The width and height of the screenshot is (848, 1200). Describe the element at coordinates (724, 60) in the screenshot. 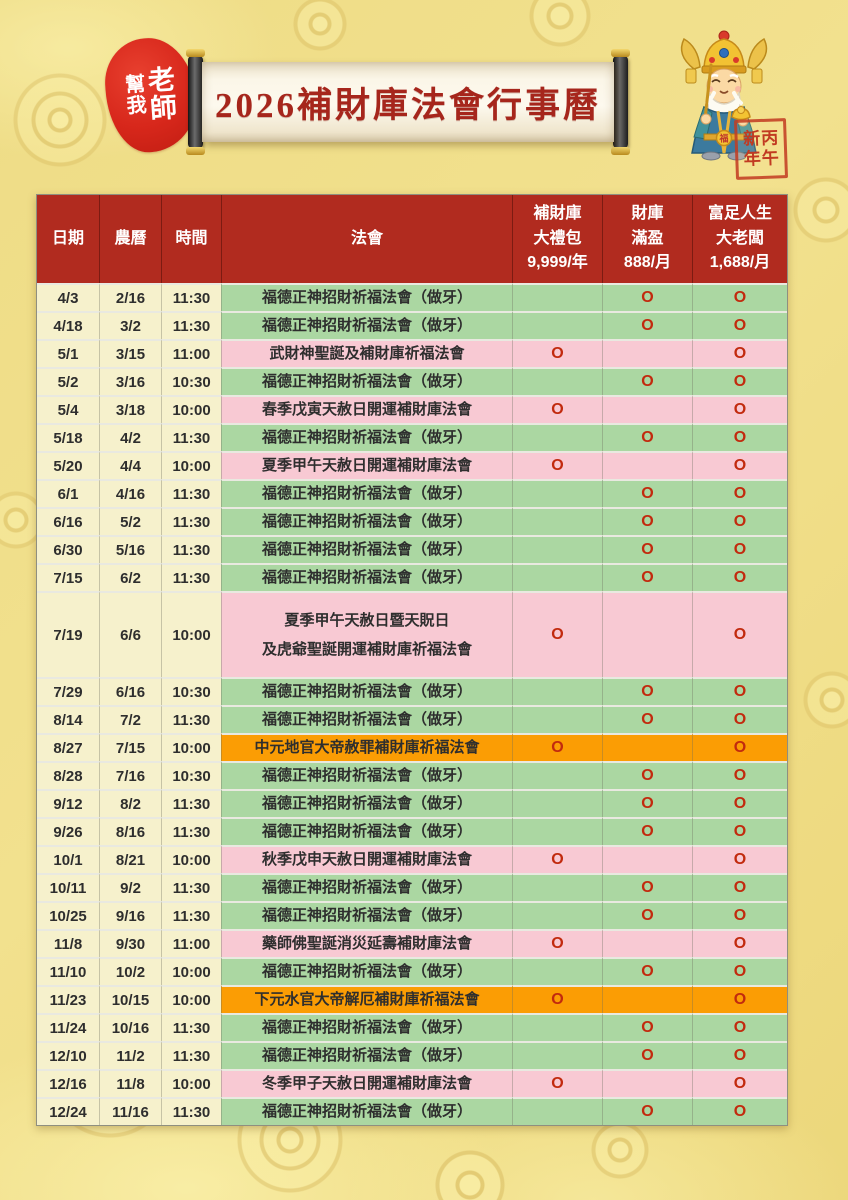

I see `crown-fans` at that location.